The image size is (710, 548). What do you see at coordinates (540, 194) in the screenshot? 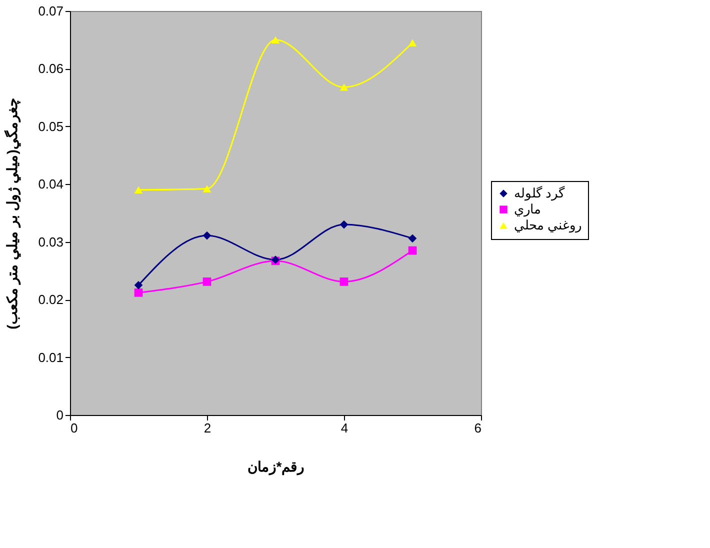
I see `legend-label: گرد گلوله` at bounding box center [540, 194].